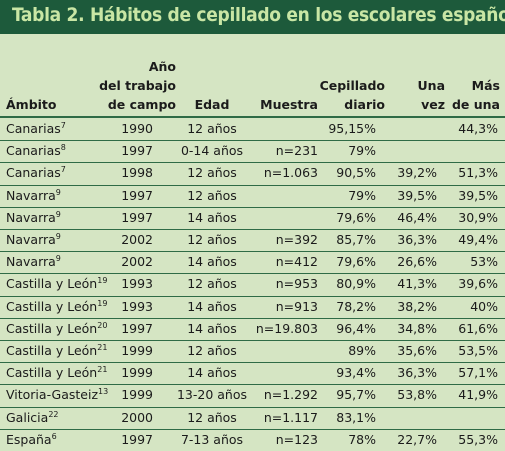 The width and height of the screenshot is (505, 451). Describe the element at coordinates (417, 306) in the screenshot. I see `table-cell: 38,2%` at that location.